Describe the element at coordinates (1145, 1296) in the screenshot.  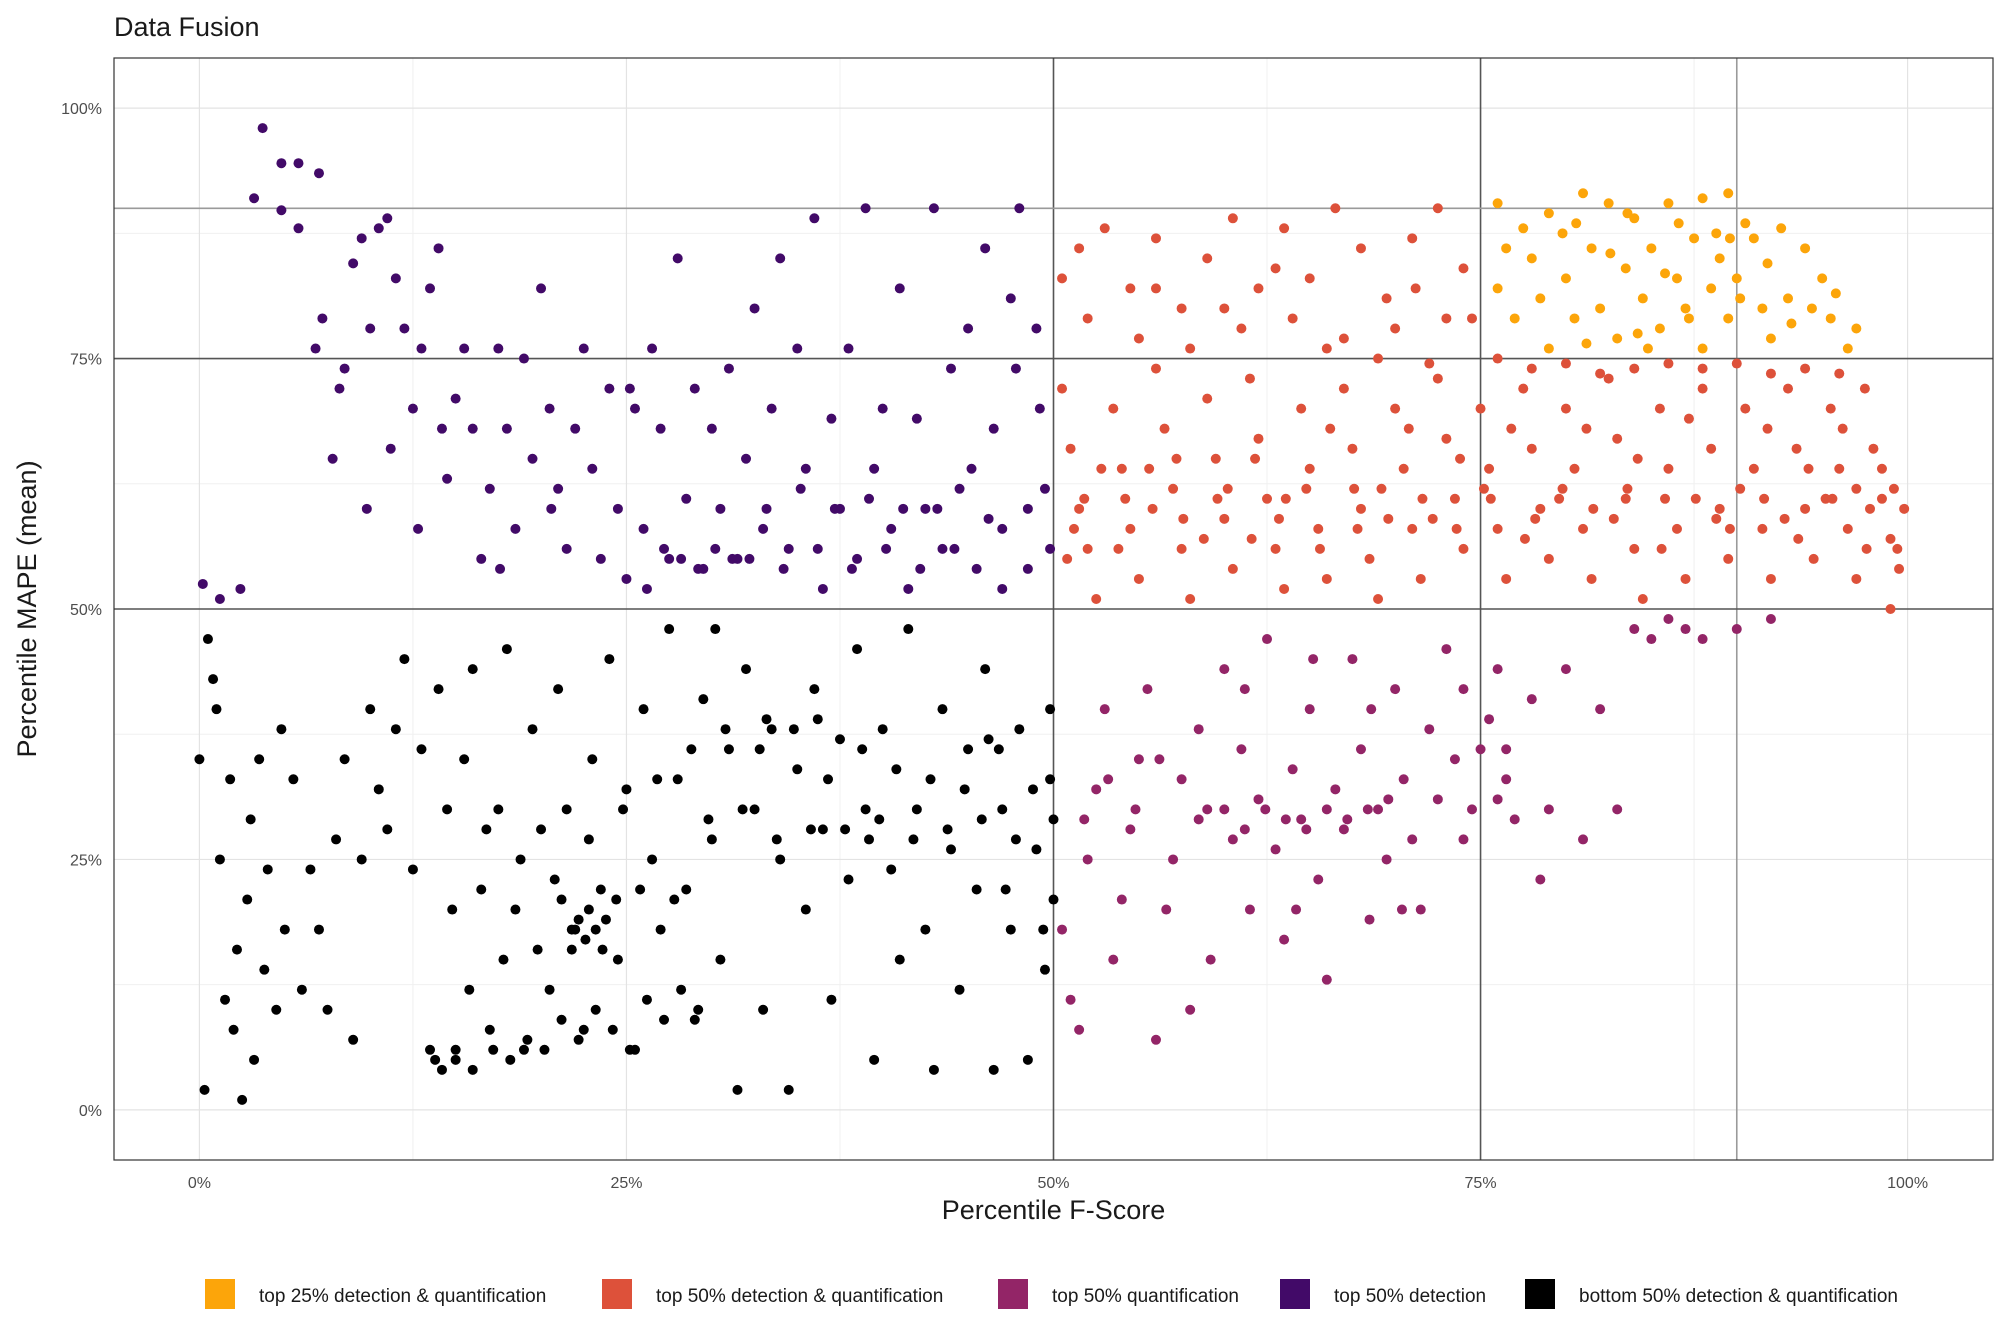
I see `legend-label: top 50% quantification` at that location.